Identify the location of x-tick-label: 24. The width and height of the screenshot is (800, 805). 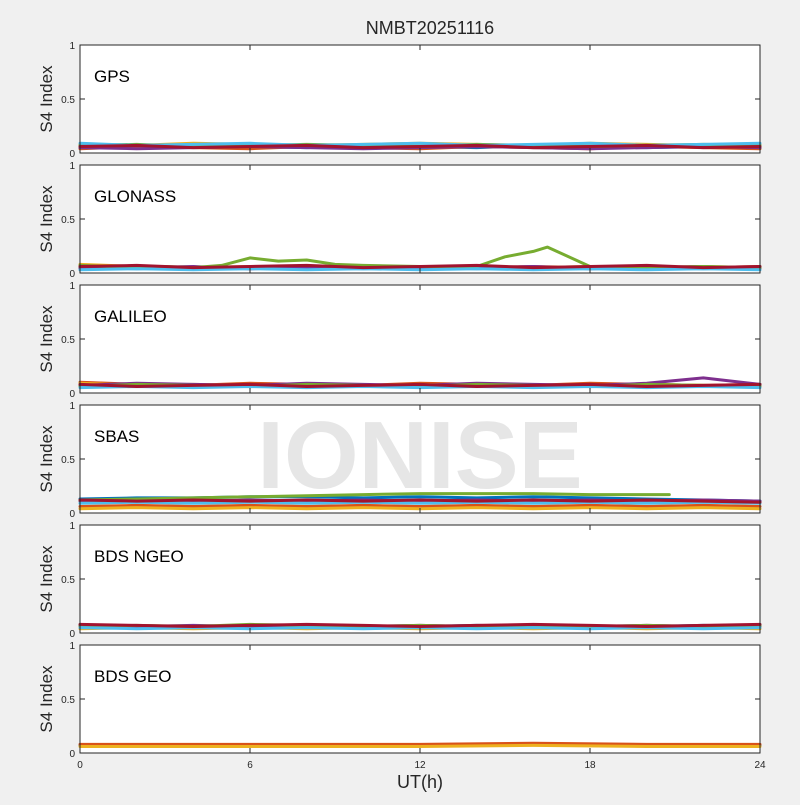
(760, 765).